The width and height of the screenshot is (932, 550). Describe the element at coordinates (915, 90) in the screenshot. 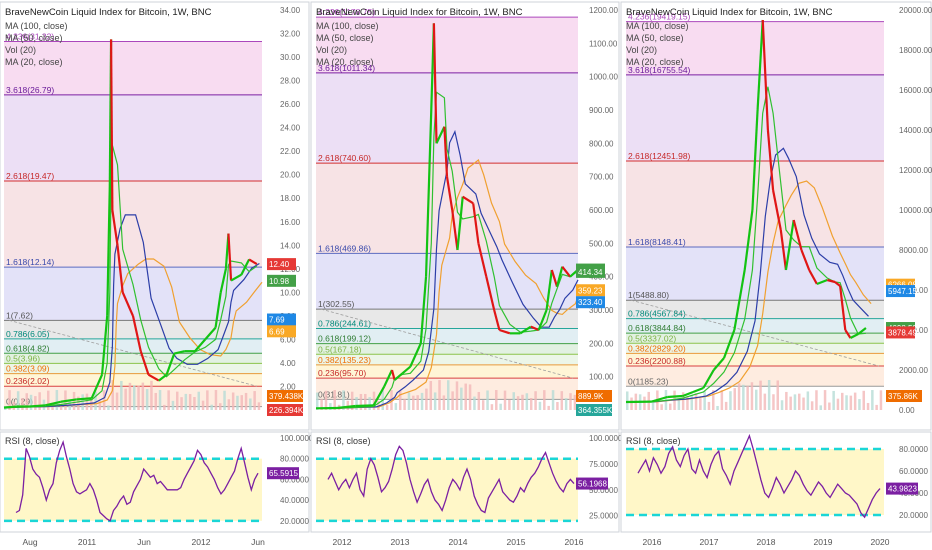

I see `y-tick-label: 16000.00` at that location.